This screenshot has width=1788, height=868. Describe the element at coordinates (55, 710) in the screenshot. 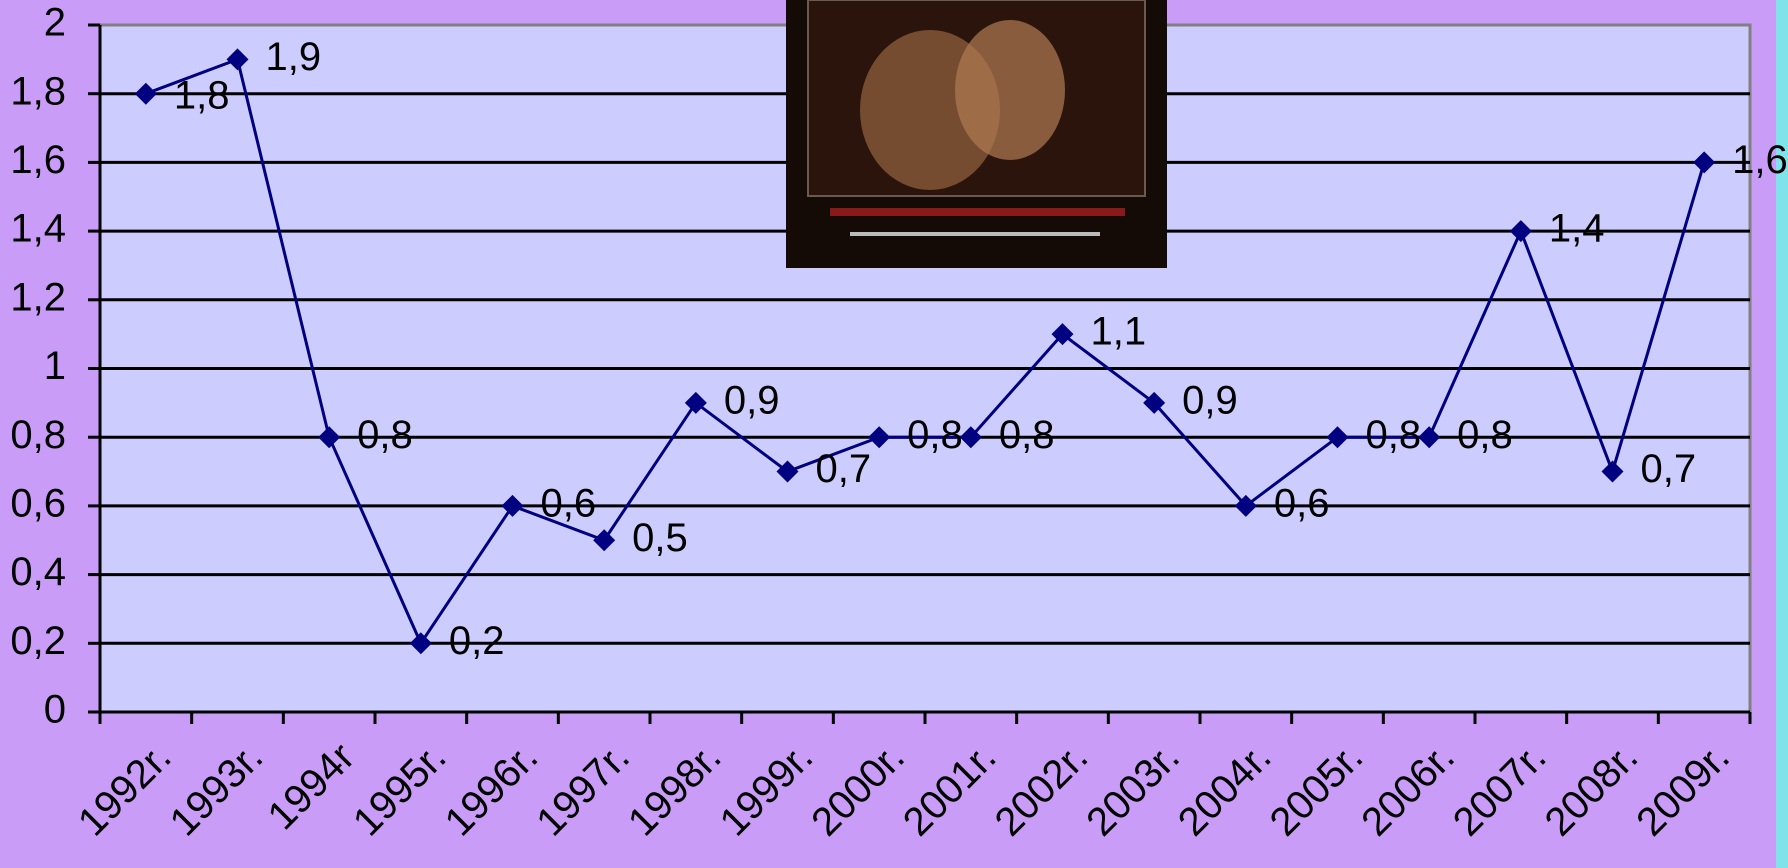

I see `y-tick-label: 0` at that location.